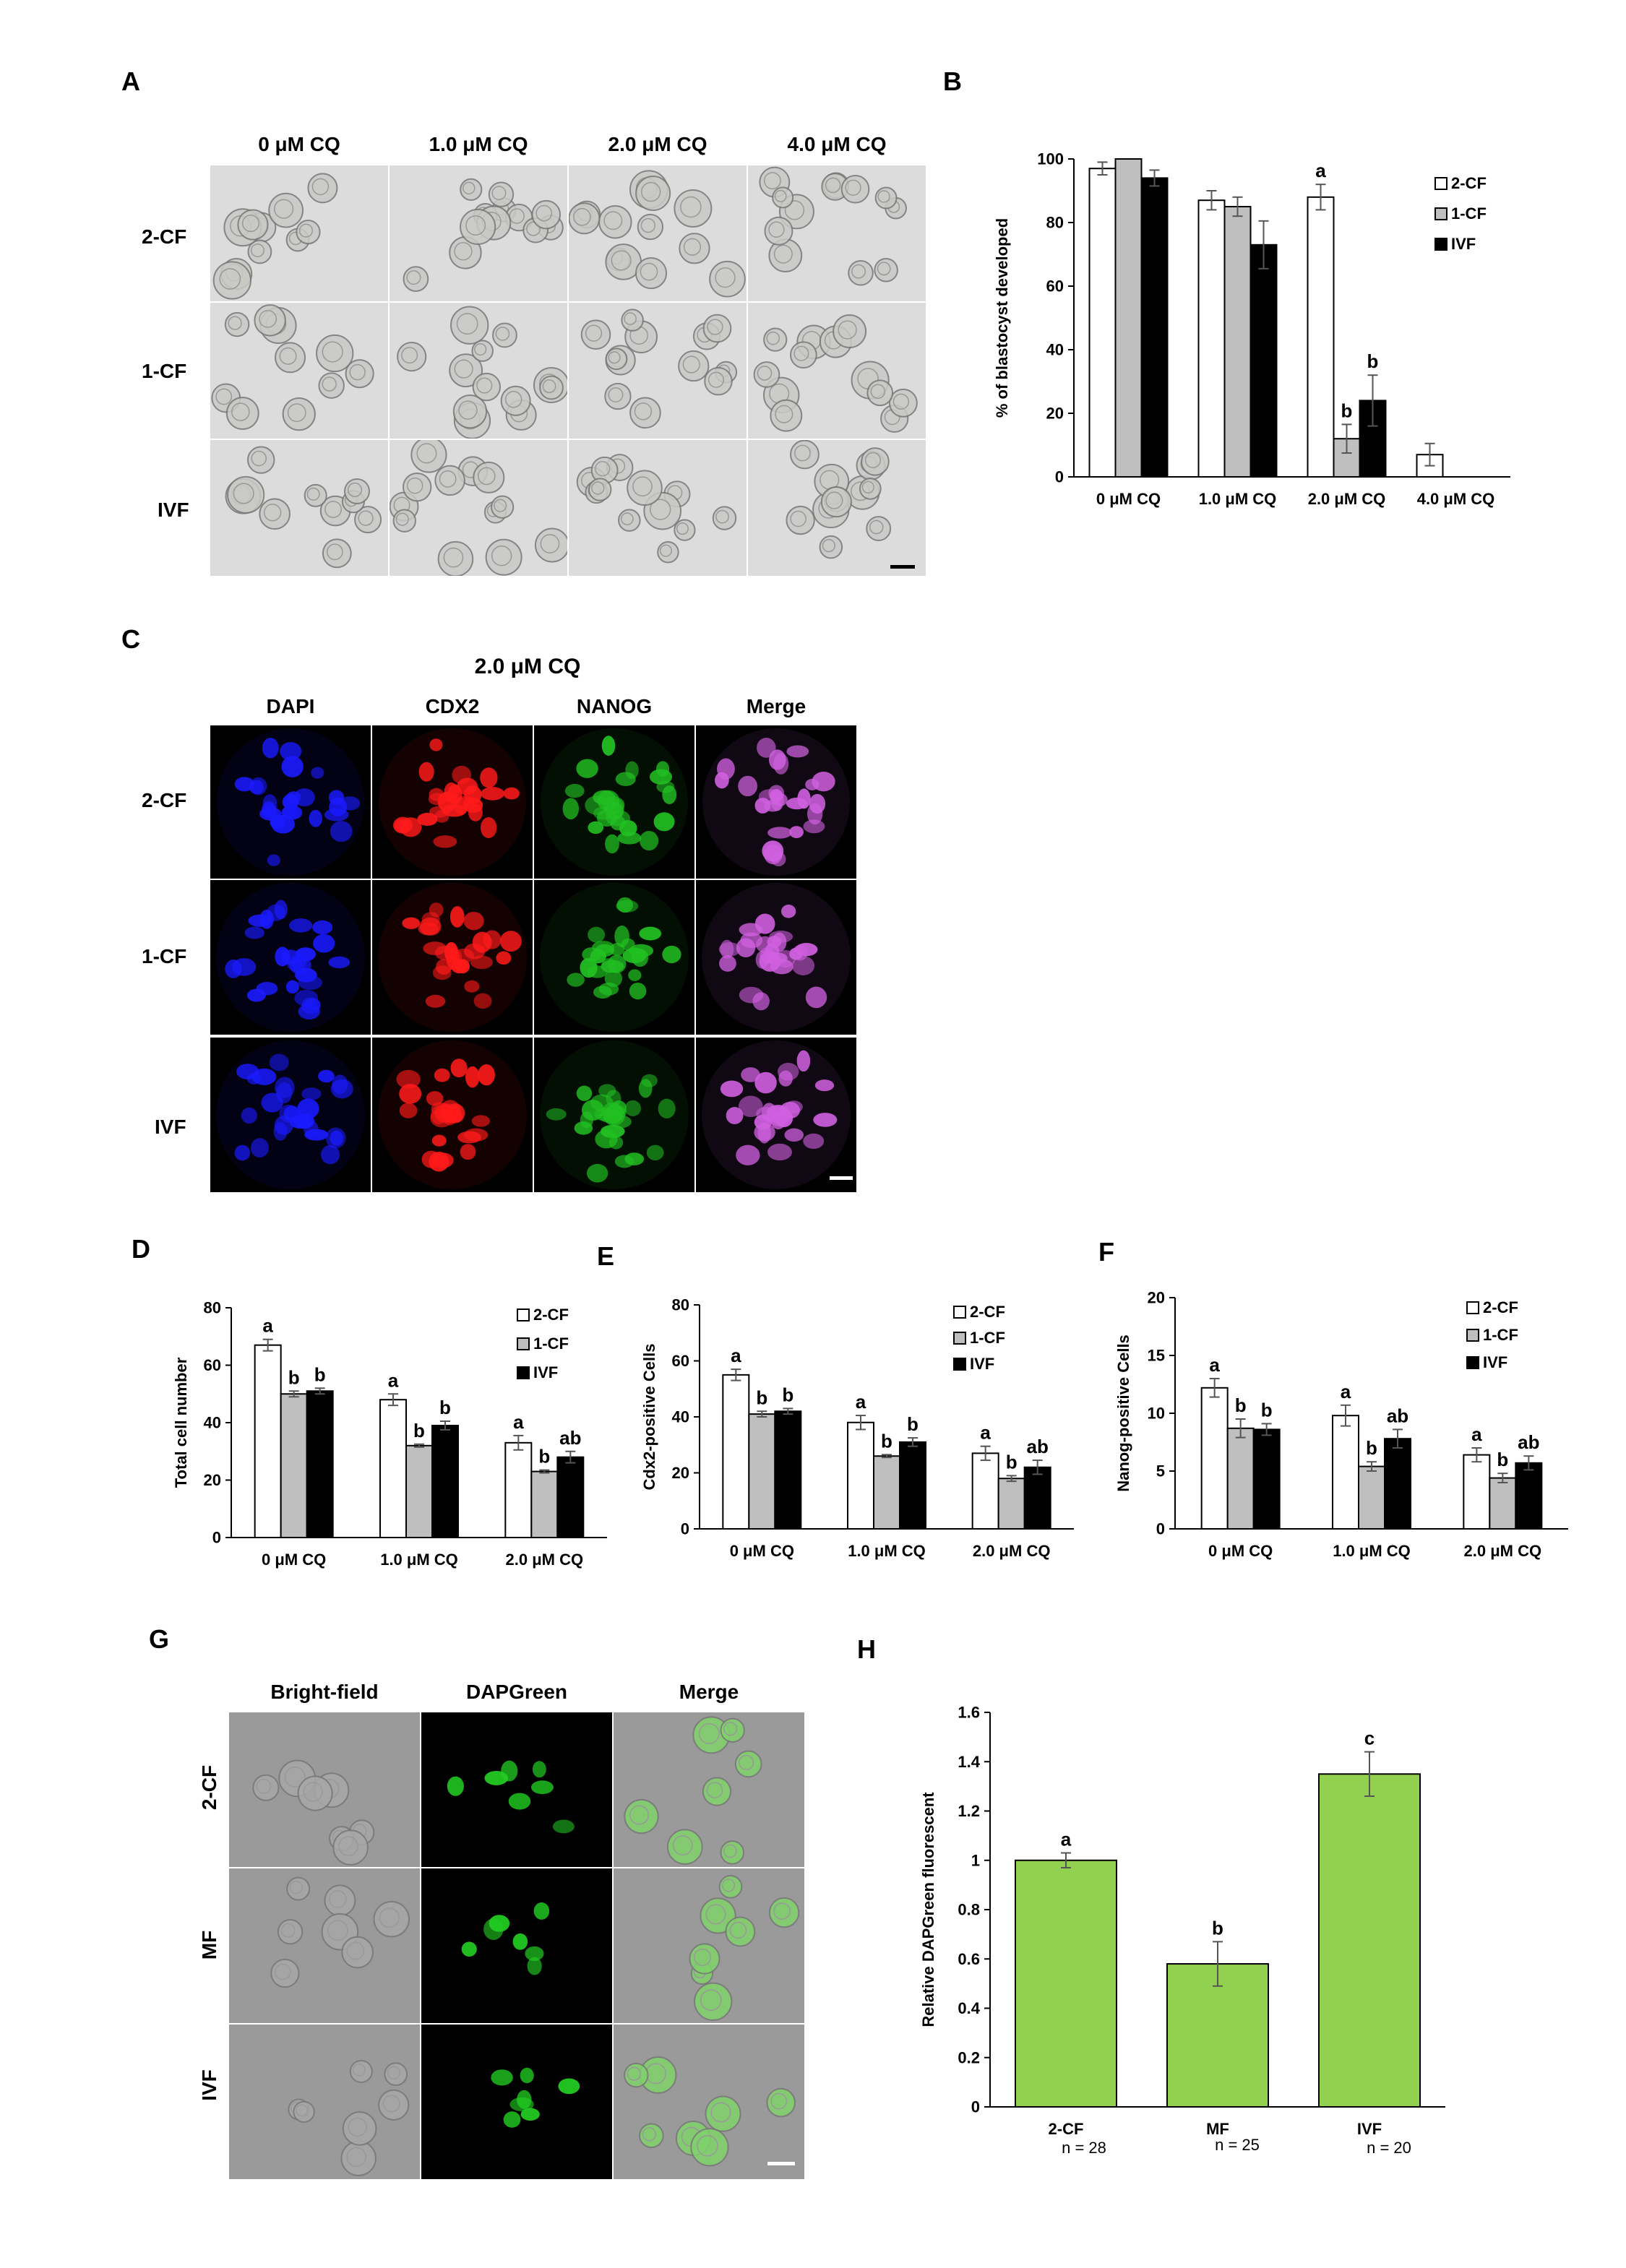 This screenshot has width=1626, height=2268. What do you see at coordinates (969, 1910) in the screenshot?
I see `y-tick-label: 0.8` at bounding box center [969, 1910].